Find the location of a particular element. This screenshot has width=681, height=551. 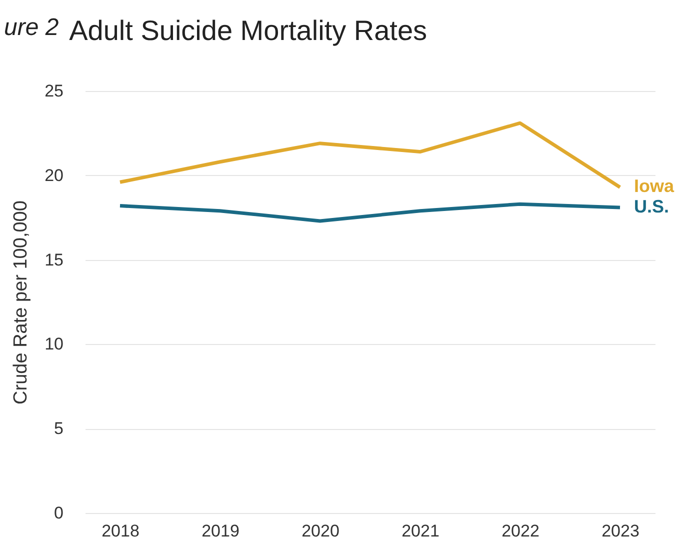

x-tick-label: 2018 is located at coordinates (121, 531).